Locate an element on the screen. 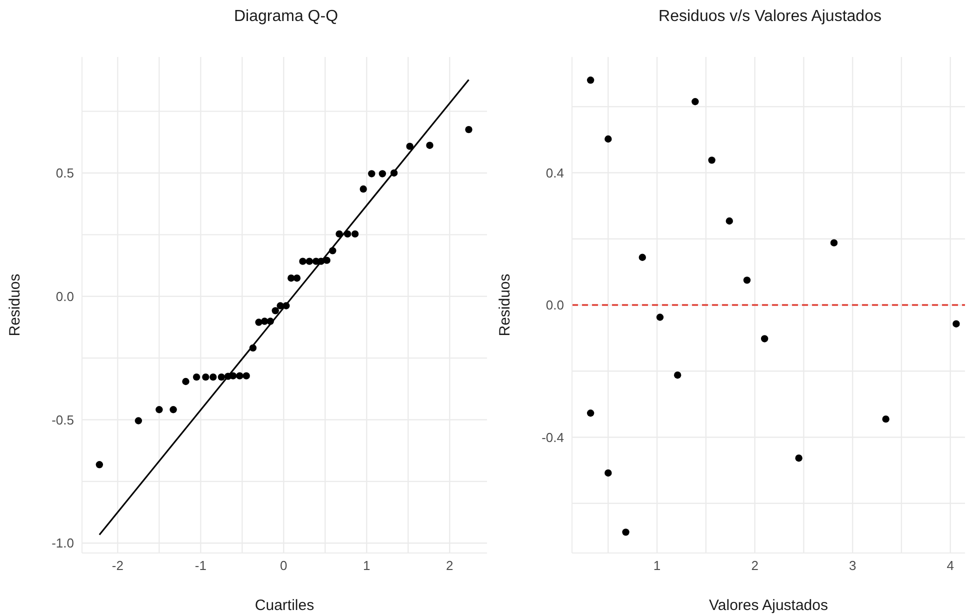 The width and height of the screenshot is (968, 614). y-tick-label: -0.5 is located at coordinates (63, 420).